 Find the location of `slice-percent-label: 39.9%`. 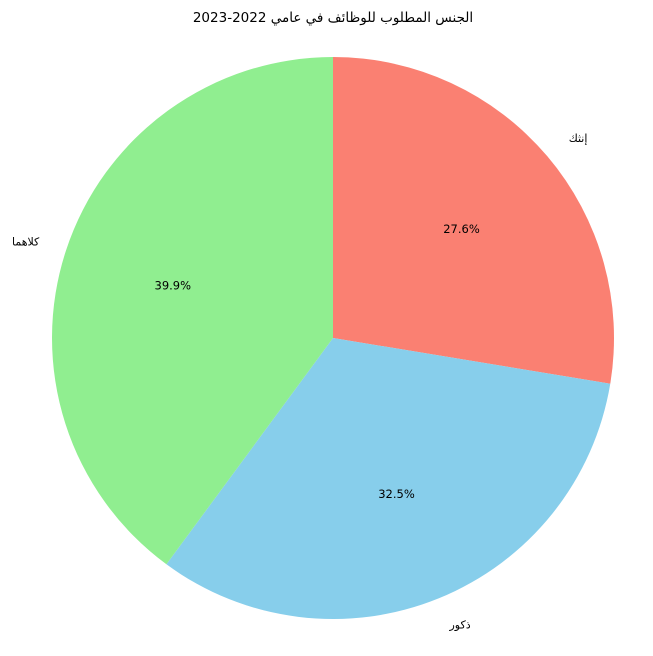

slice-percent-label: 39.9% is located at coordinates (173, 285).